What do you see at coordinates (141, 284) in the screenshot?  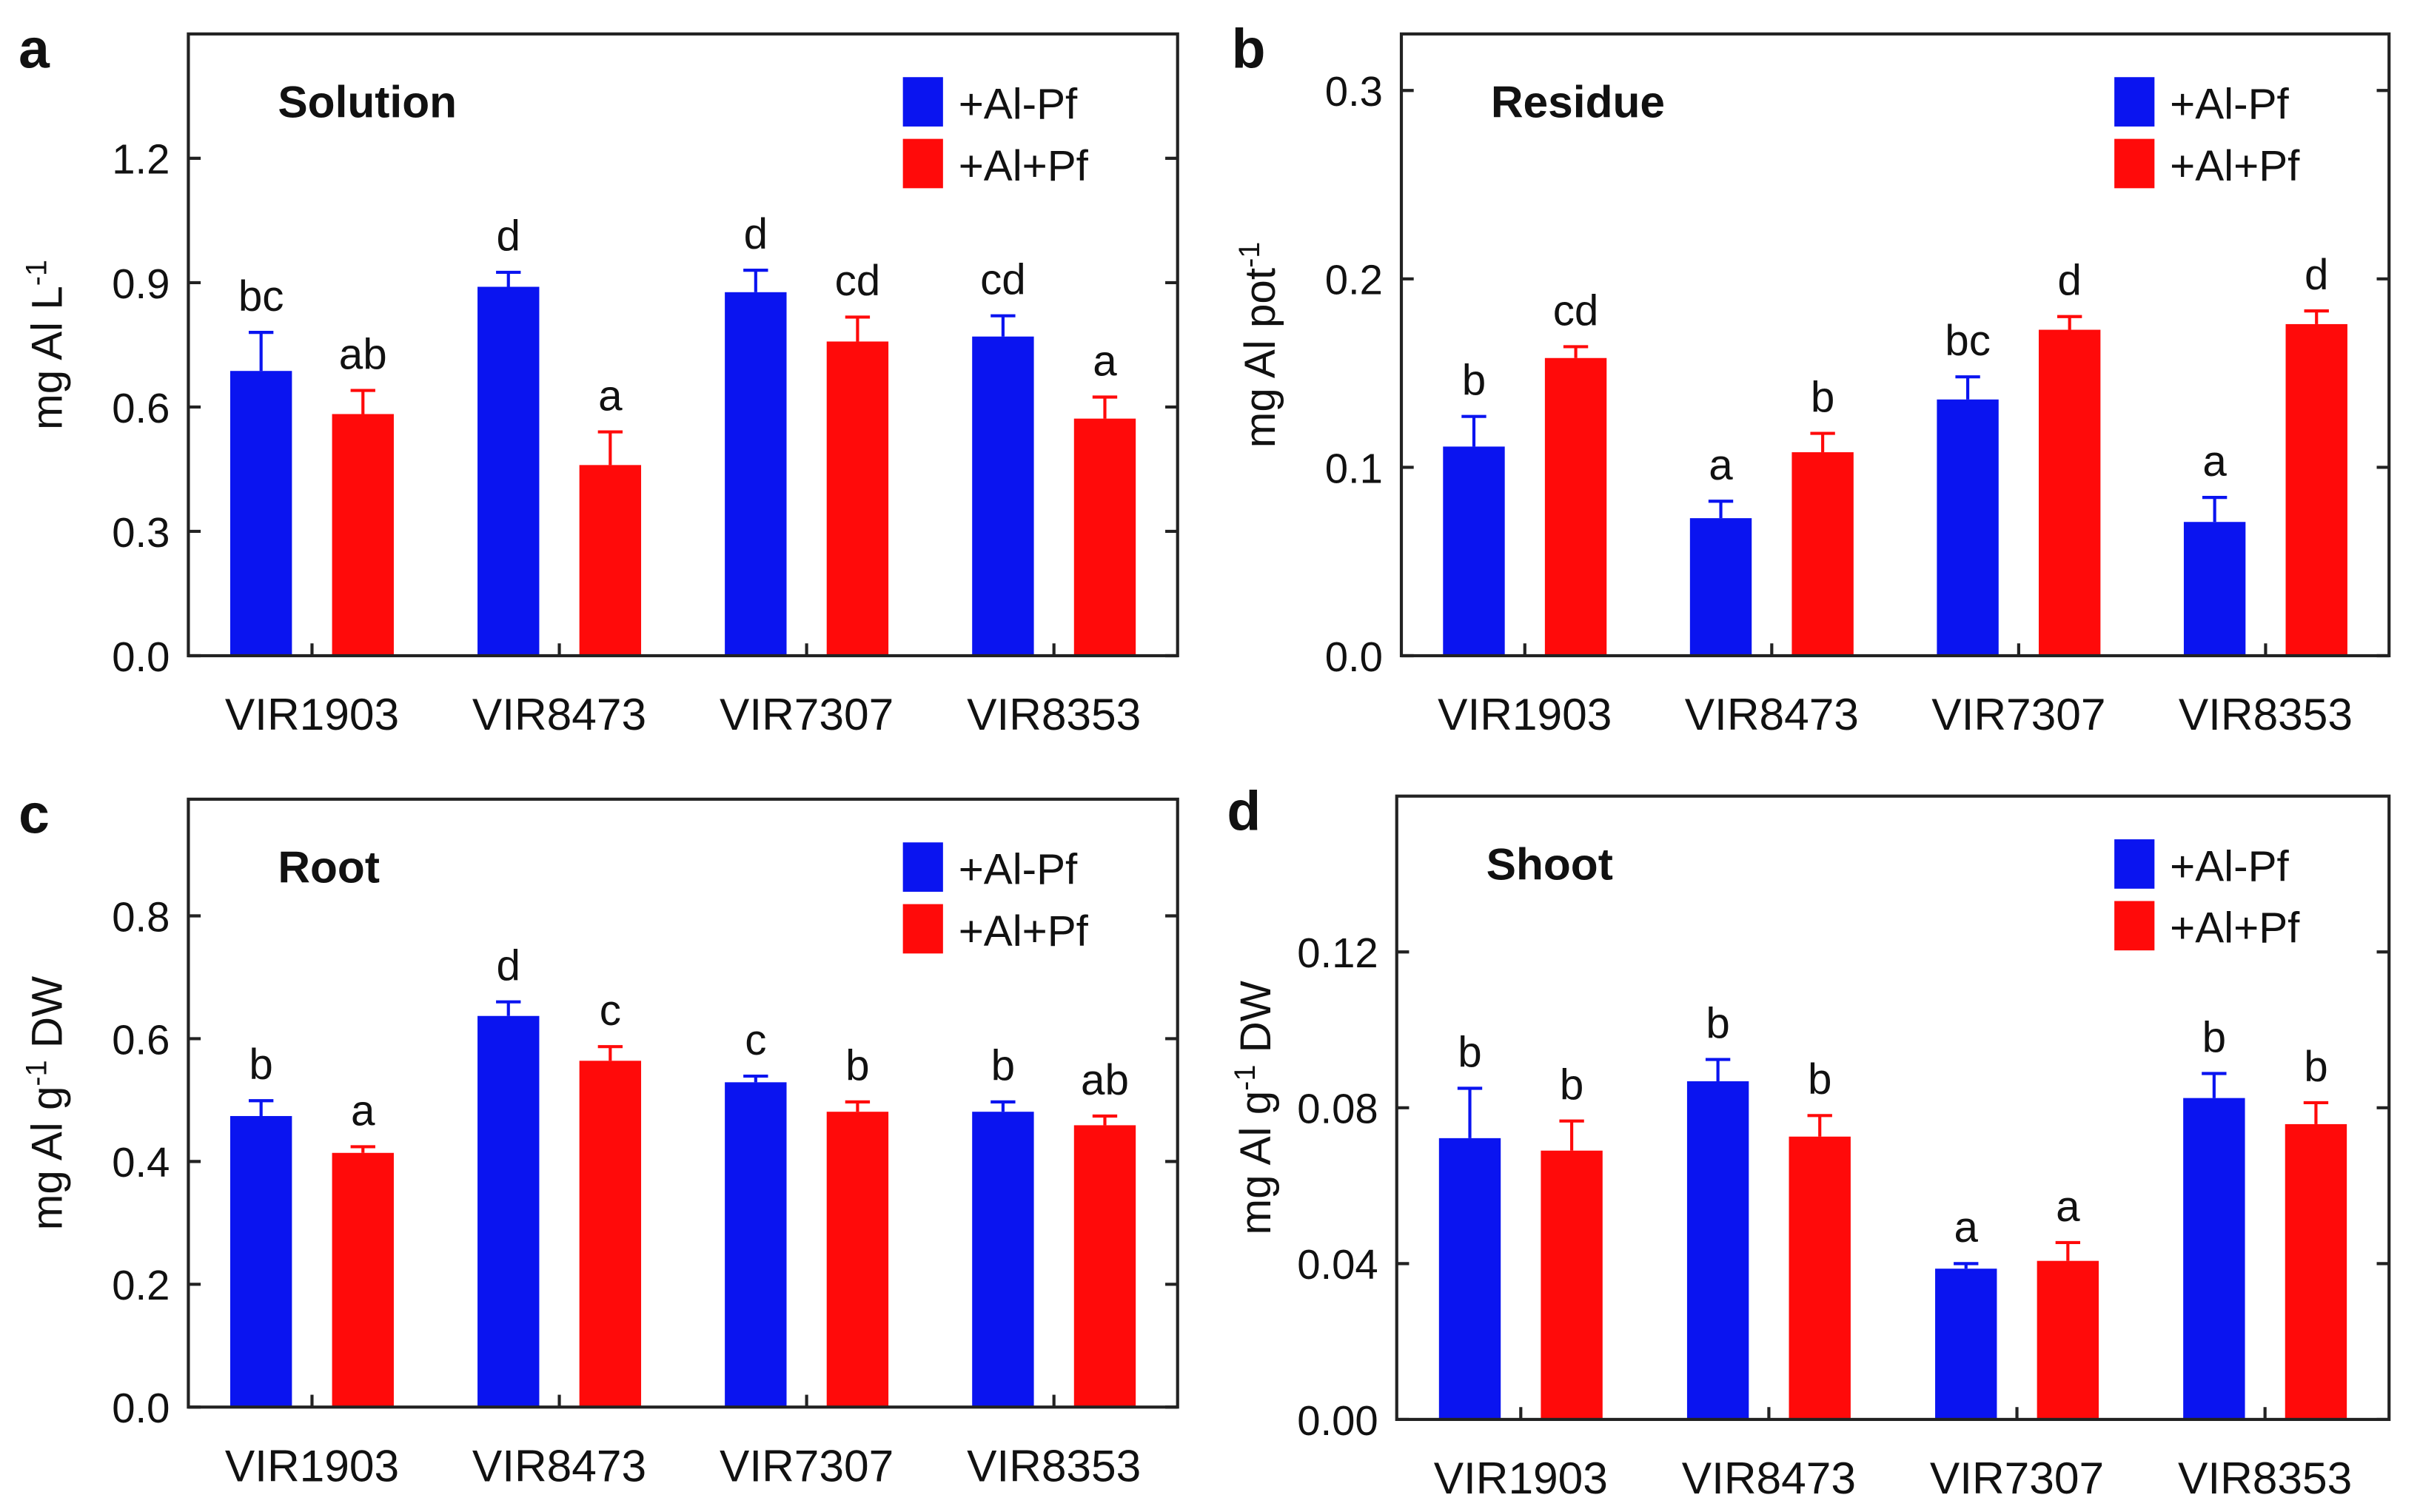 I see `y-tick-label: 0.9` at bounding box center [141, 284].